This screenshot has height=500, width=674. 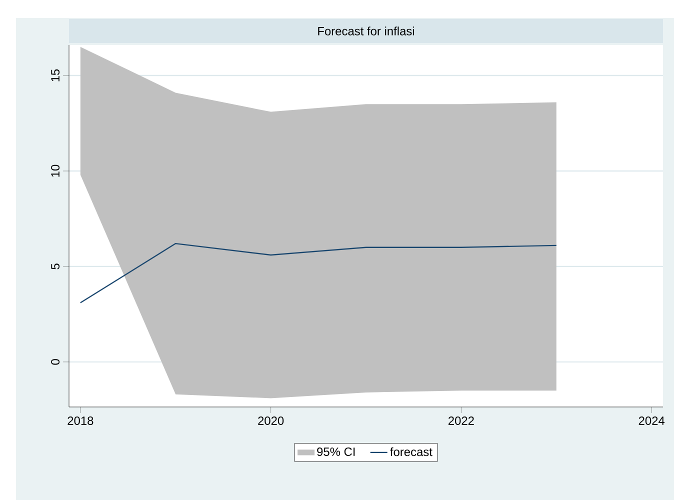 What do you see at coordinates (651, 420) in the screenshot?
I see `x-tick-label: 2024` at bounding box center [651, 420].